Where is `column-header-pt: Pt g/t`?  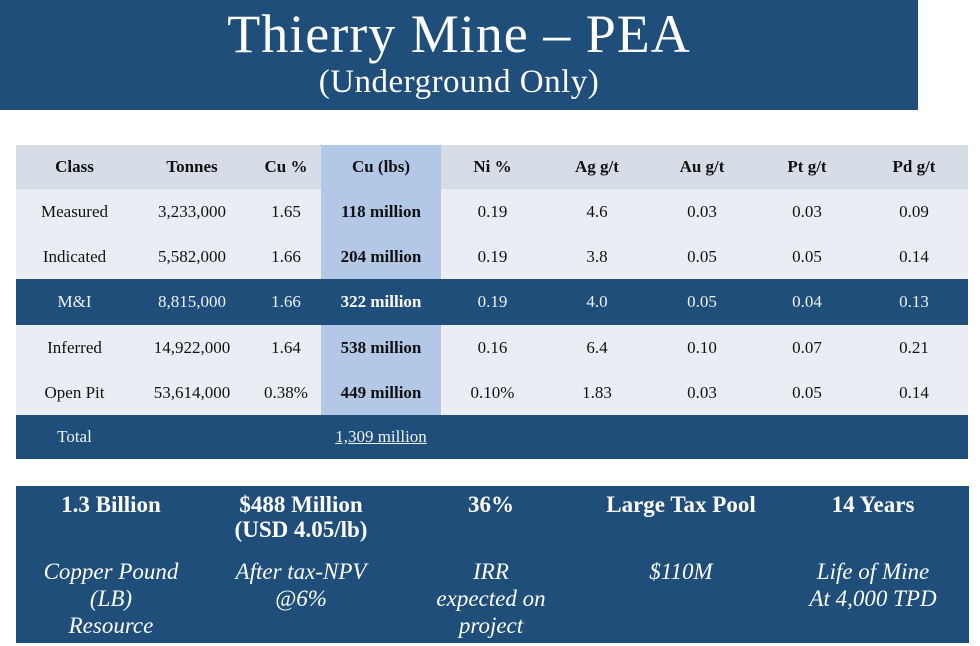
column-header-pt: Pt g/t is located at coordinates (807, 167).